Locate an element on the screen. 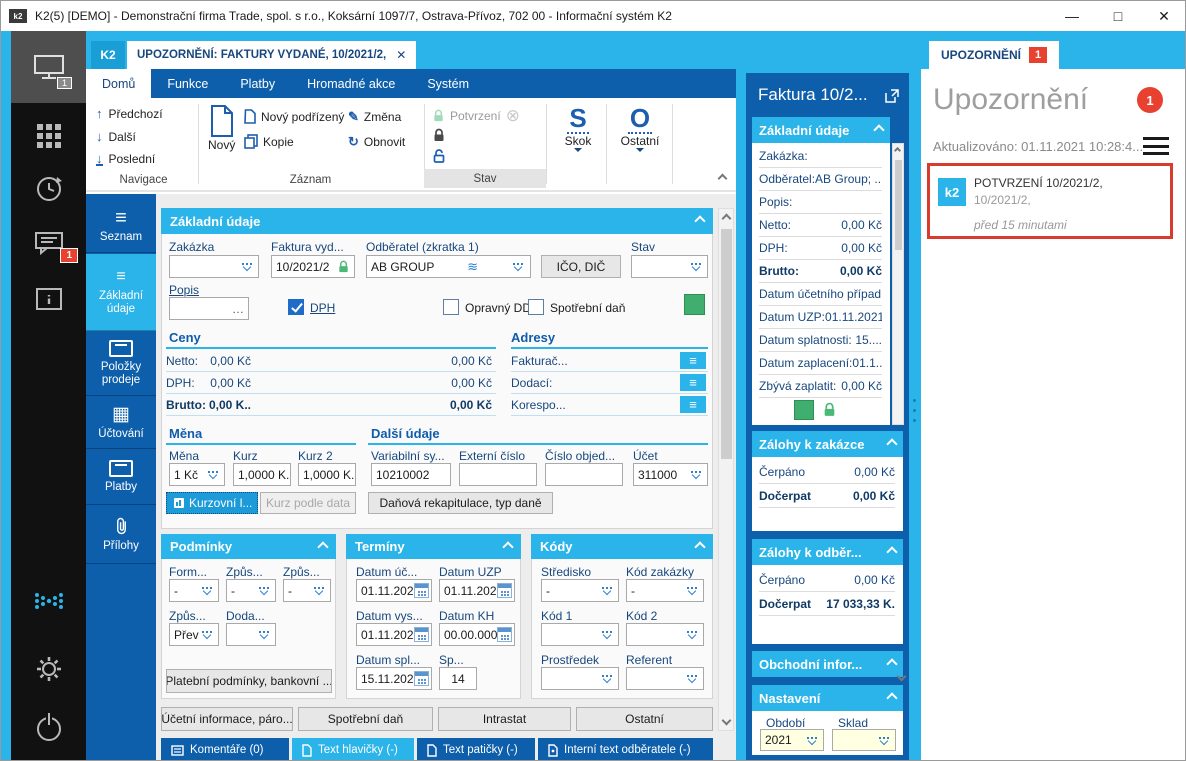 The image size is (1186, 761). forma-field: - is located at coordinates (194, 590).